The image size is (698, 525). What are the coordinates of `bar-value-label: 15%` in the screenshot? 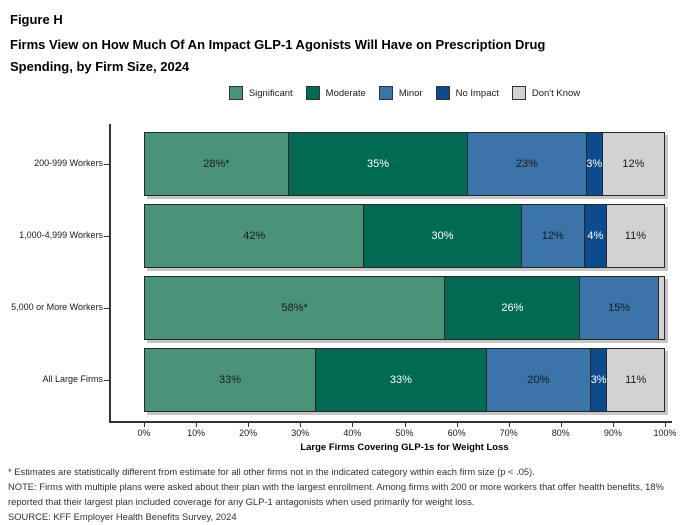 It's located at (619, 308).